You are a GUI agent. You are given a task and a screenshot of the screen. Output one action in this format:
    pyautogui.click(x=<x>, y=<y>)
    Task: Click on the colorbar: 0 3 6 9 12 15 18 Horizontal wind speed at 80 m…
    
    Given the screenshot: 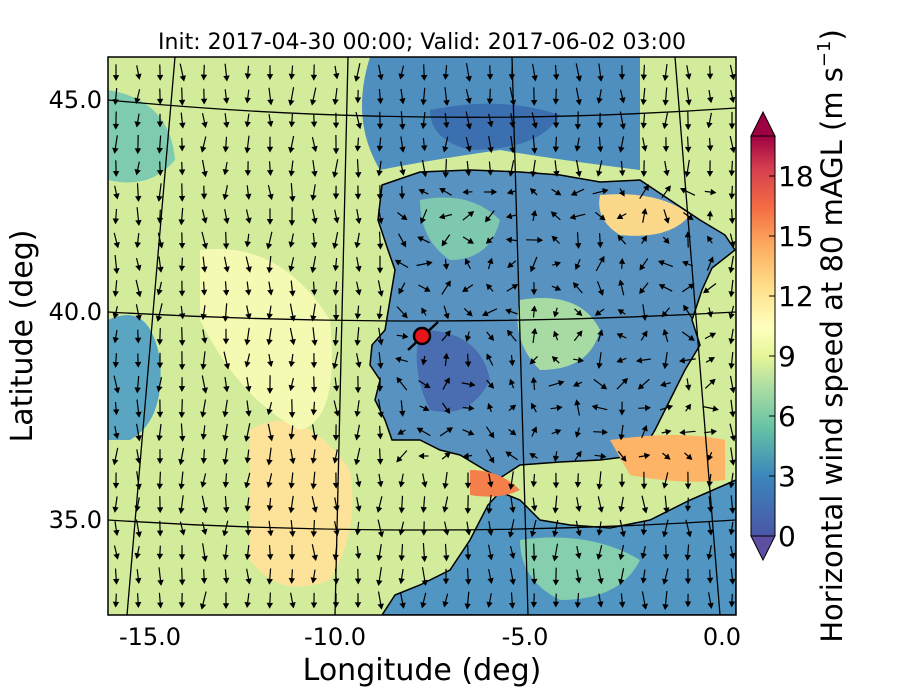 What is the action you would take?
    pyautogui.click(x=799, y=336)
    